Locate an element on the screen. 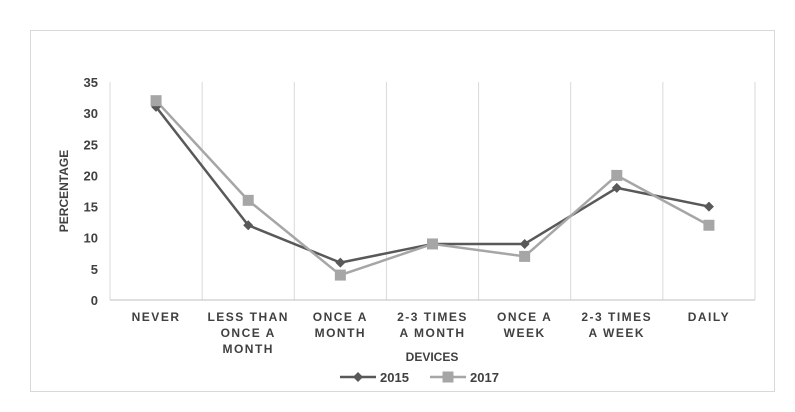 The height and width of the screenshot is (412, 795). y-tick-label: 35 is located at coordinates (91, 82).